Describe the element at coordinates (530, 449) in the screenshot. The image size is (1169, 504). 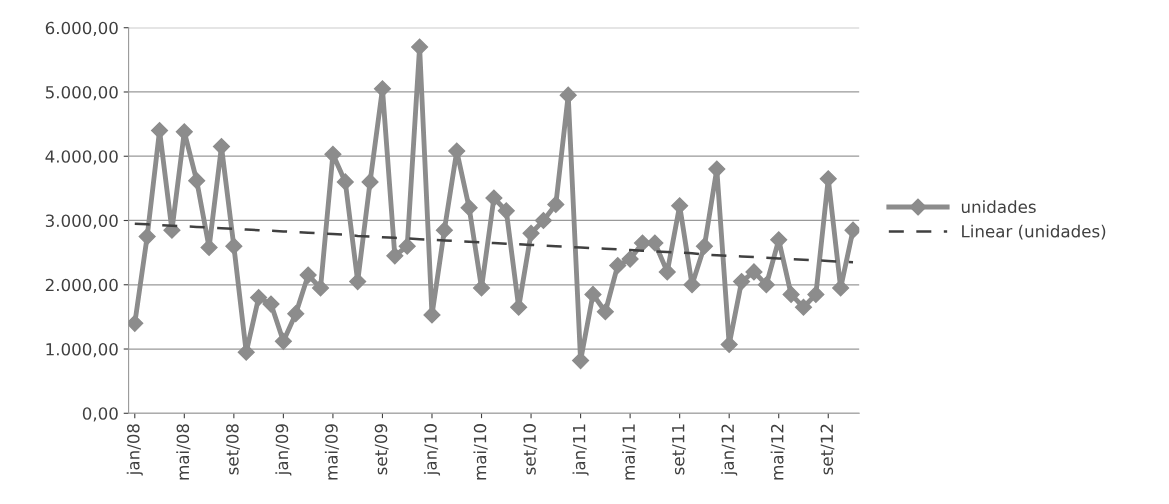
I see `x-tick-label: set/10` at that location.